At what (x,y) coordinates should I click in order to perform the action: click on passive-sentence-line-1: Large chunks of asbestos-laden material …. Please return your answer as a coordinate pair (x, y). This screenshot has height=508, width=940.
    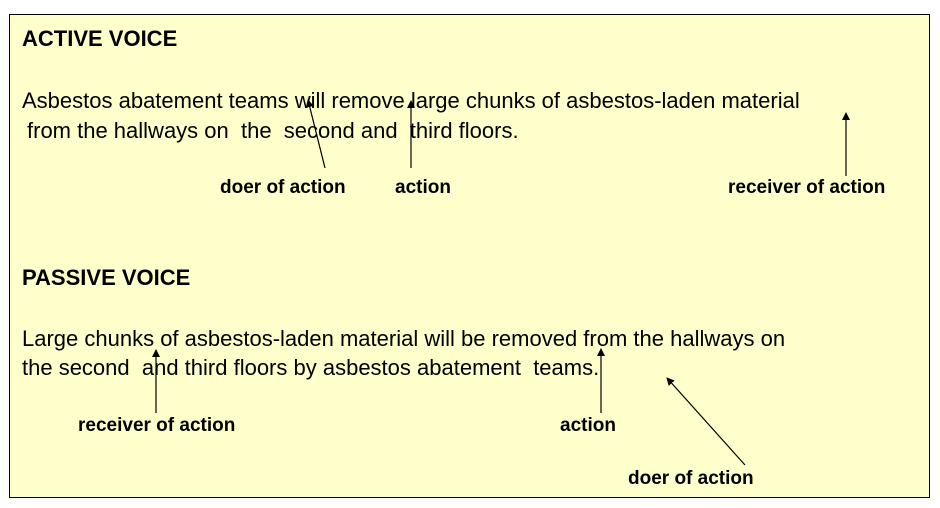
    Looking at the image, I should click on (404, 338).